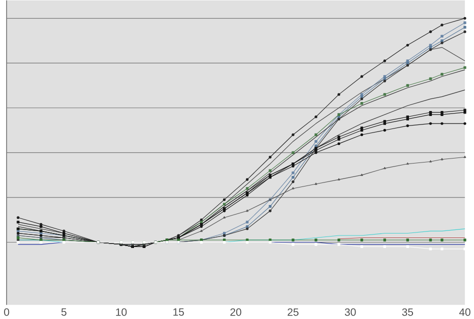  Describe the element at coordinates (7, 312) in the screenshot. I see `x-tick-label: 0` at that location.